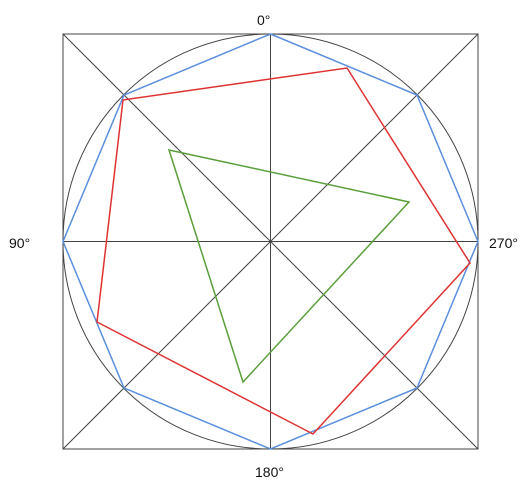  Describe the element at coordinates (269, 472) in the screenshot. I see `angle-label-180: 180°` at that location.